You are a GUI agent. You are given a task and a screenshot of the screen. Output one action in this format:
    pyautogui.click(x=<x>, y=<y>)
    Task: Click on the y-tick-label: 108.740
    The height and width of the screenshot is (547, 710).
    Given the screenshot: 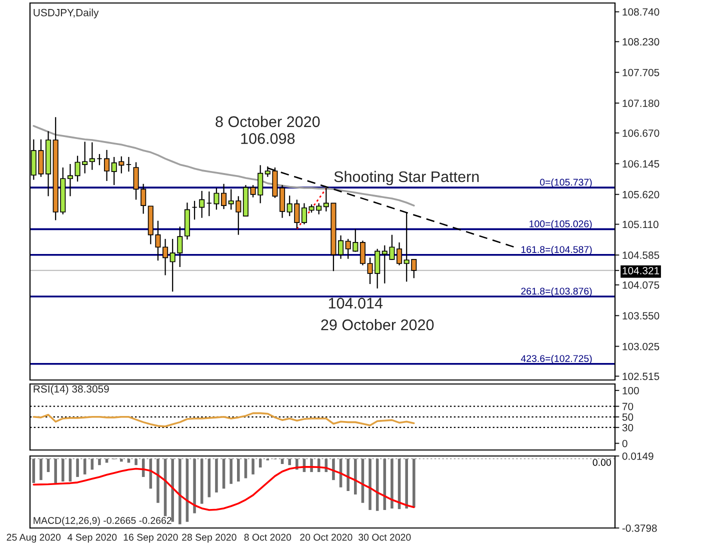 What is the action you would take?
    pyautogui.click(x=641, y=12)
    